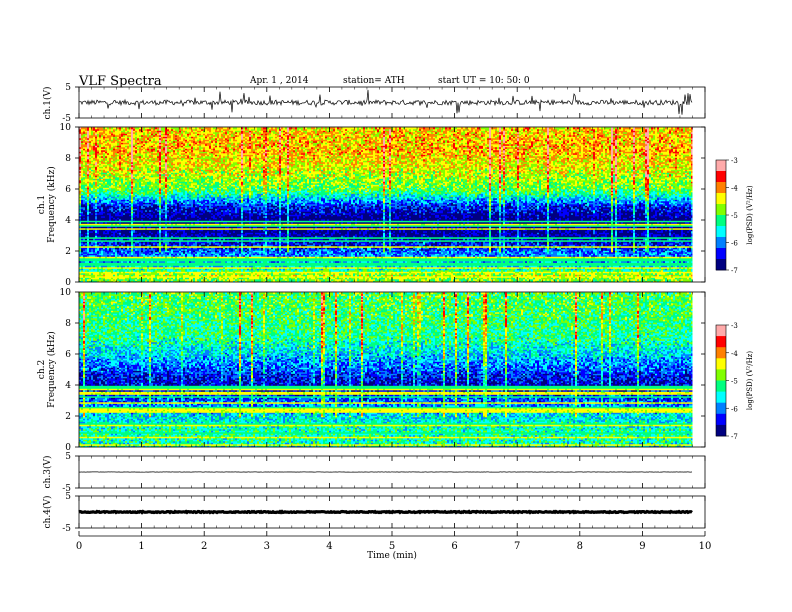 The width and height of the screenshot is (792, 612). What do you see at coordinates (750, 214) in the screenshot?
I see `ch1-spec-colorbar-label: log(PSD) (V²/Hz)` at bounding box center [750, 214].